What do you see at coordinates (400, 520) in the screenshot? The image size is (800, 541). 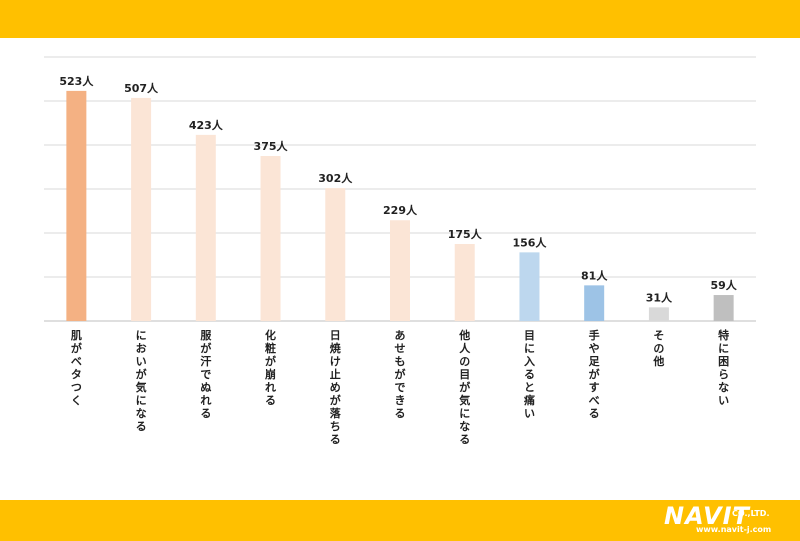 I see `bottom-banner` at bounding box center [400, 520].